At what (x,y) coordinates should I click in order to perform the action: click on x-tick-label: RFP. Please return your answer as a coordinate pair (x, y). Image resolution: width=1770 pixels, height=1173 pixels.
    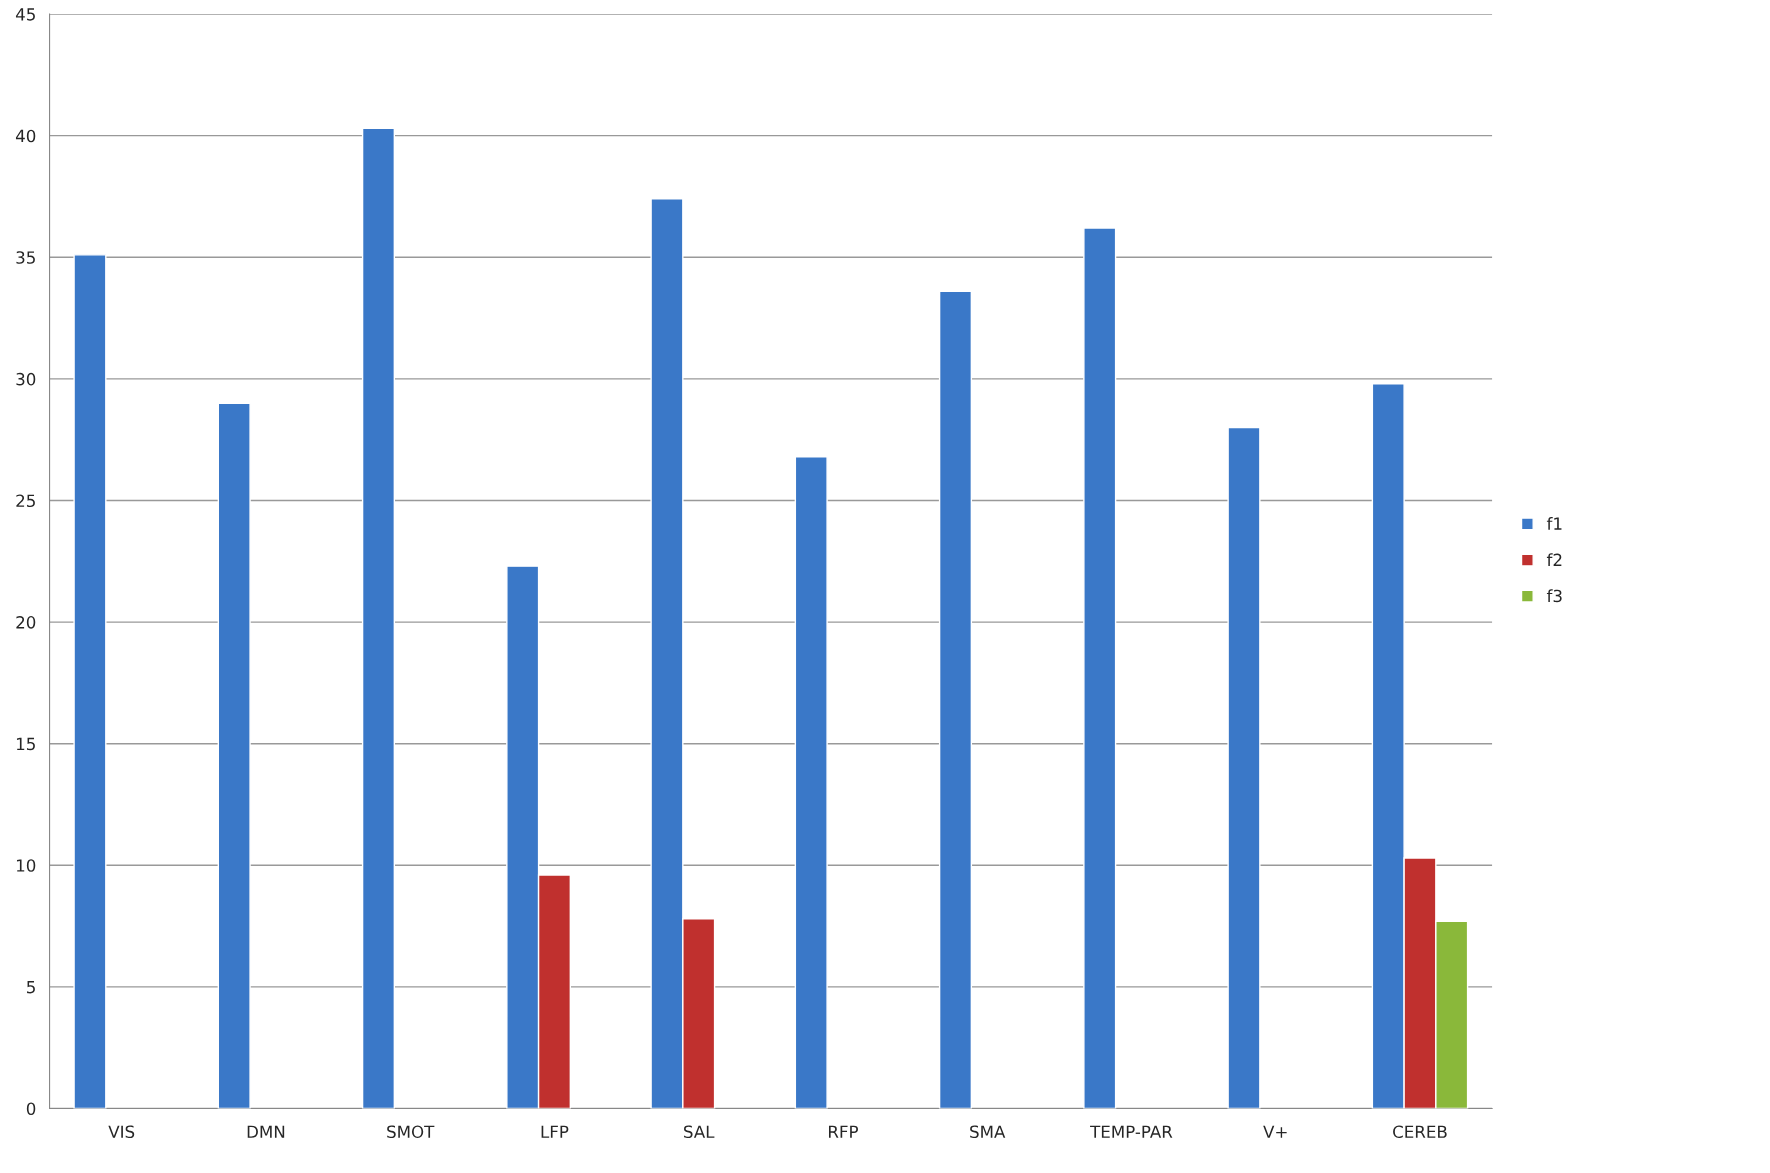
    Looking at the image, I should click on (843, 1131).